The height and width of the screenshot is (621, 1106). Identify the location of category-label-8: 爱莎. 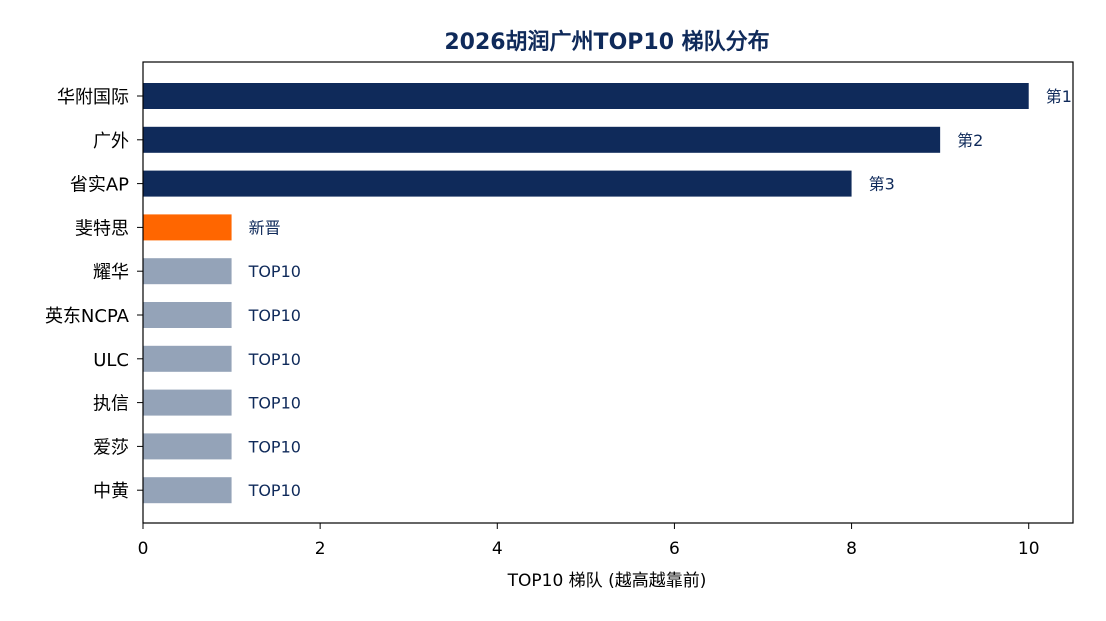
(111, 447).